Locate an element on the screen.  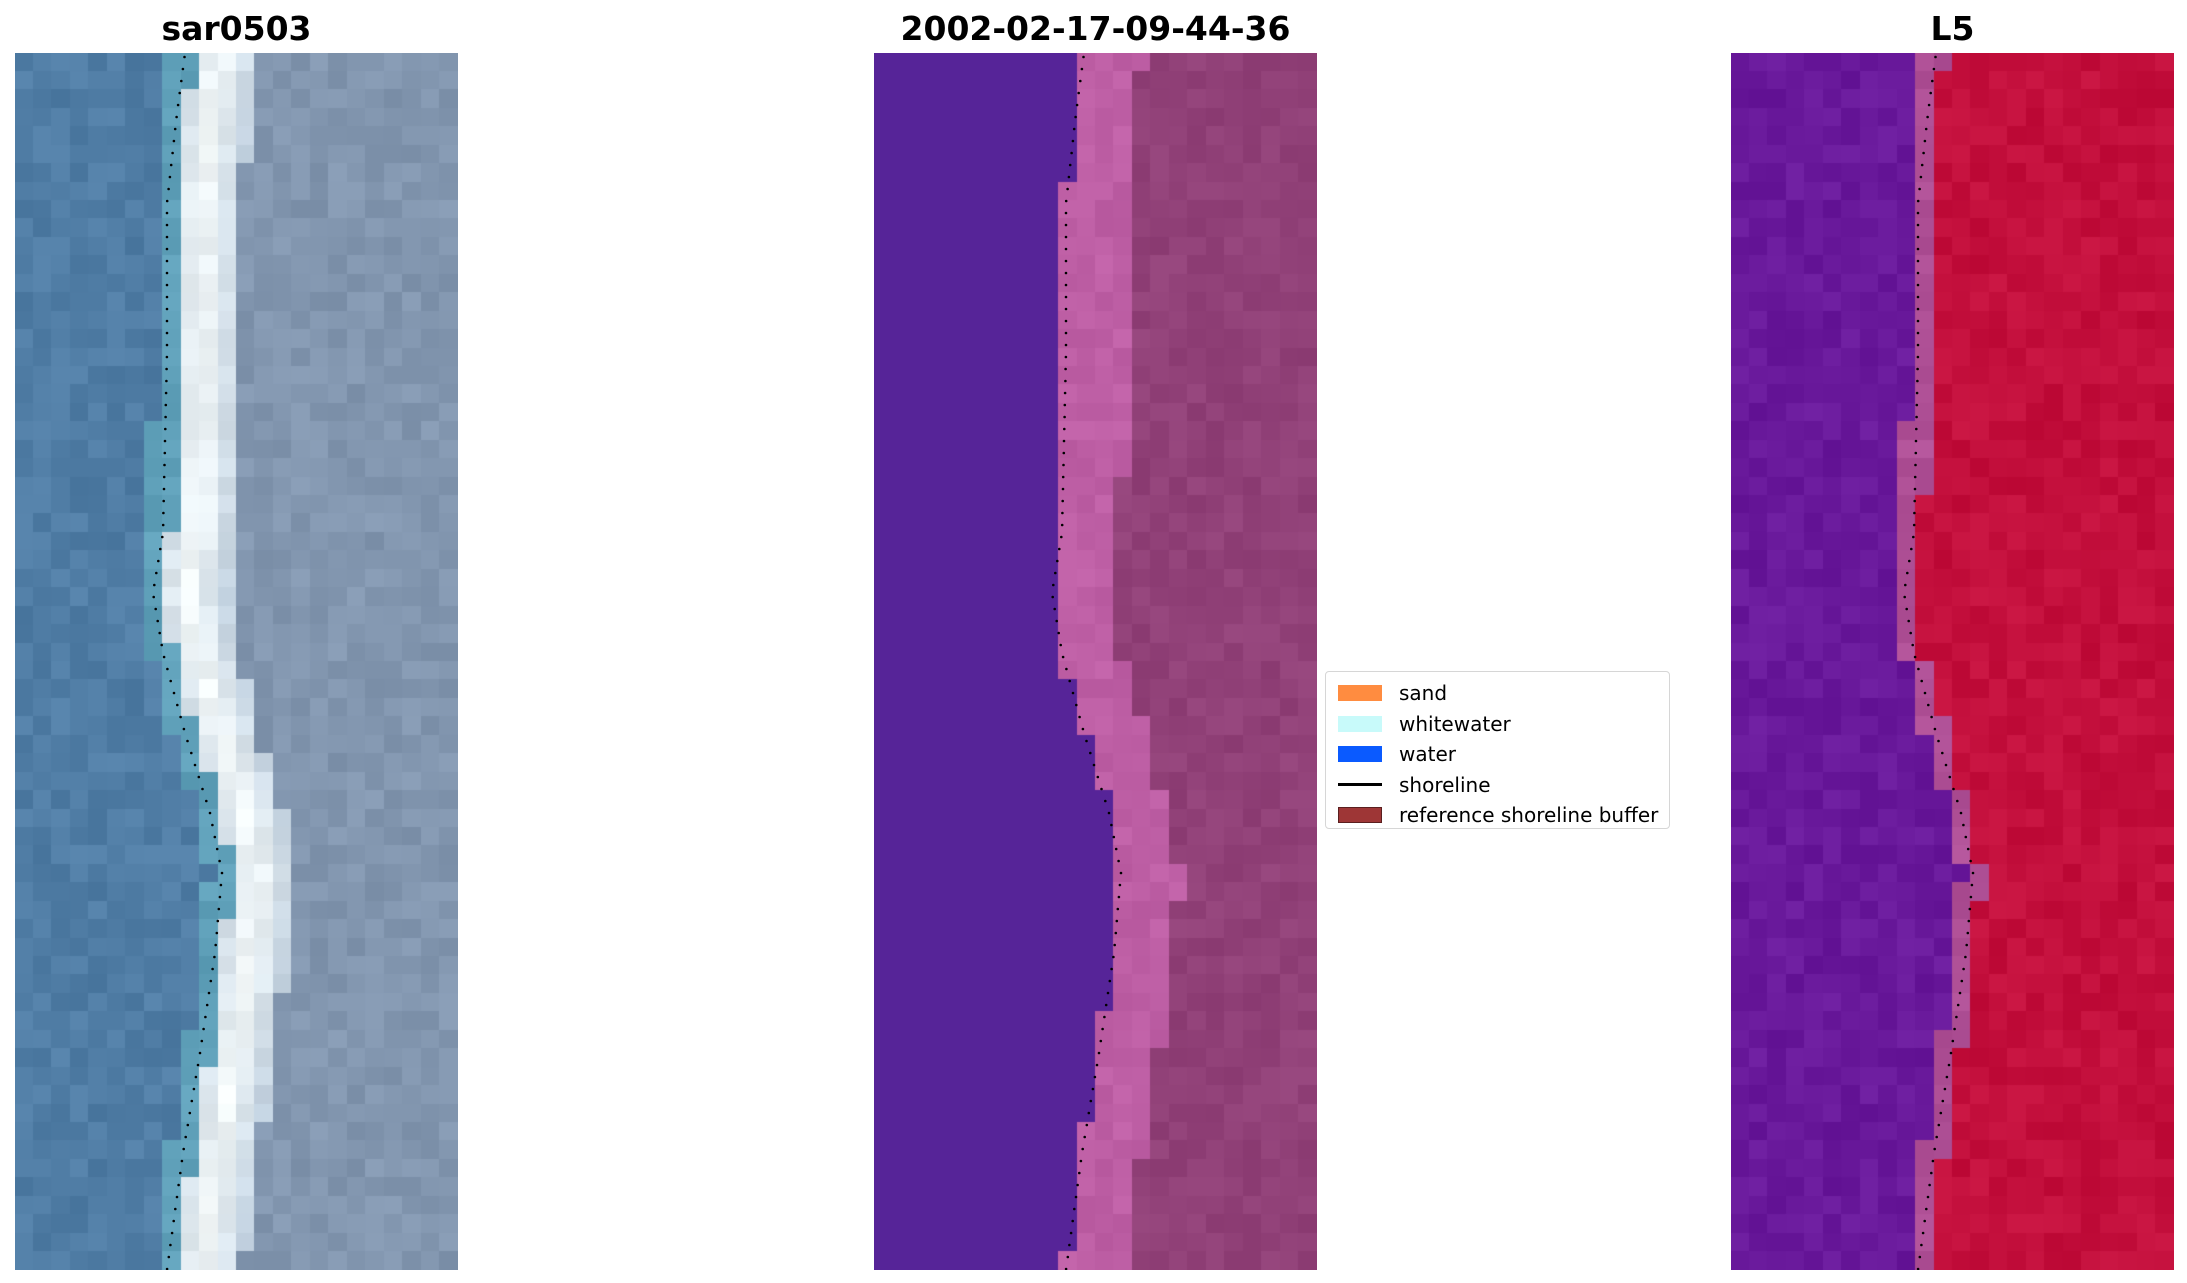
legend-label: sand is located at coordinates (1423, 693).